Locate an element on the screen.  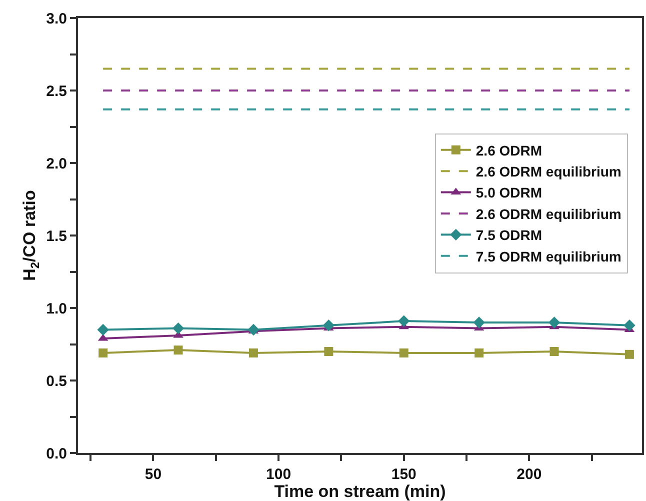
x-tick-label: 50 is located at coordinates (153, 474).